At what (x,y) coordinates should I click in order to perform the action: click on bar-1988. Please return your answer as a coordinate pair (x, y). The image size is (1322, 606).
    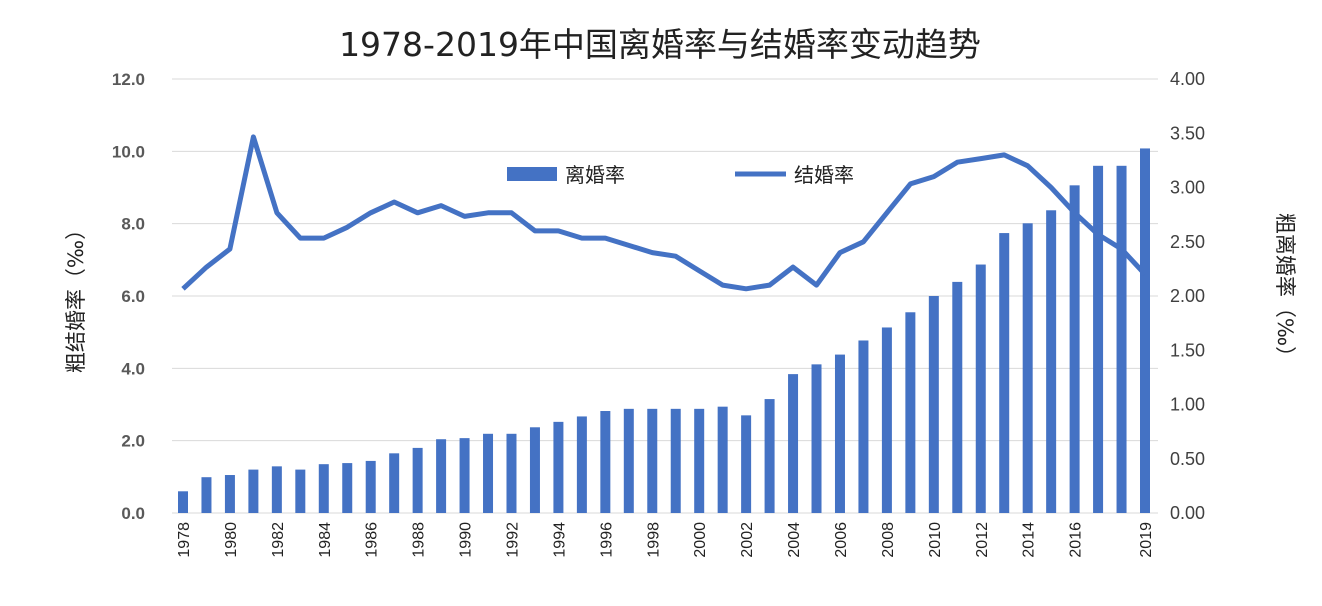
    Looking at the image, I should click on (417, 480).